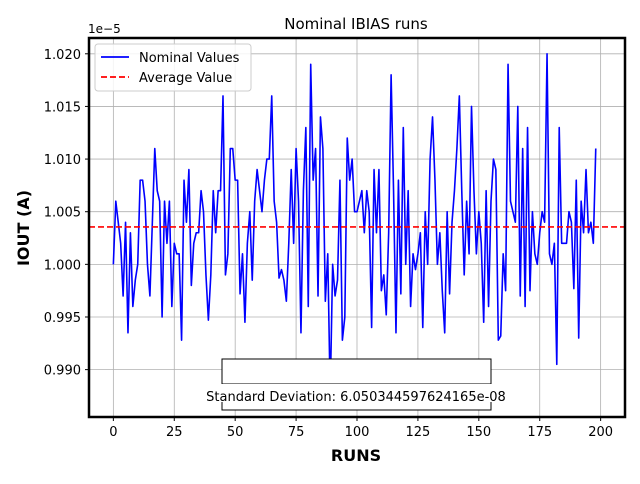 Image resolution: width=640 pixels, height=484 pixels. Describe the element at coordinates (62, 265) in the screenshot. I see `y-tick-label: 1.000` at that location.